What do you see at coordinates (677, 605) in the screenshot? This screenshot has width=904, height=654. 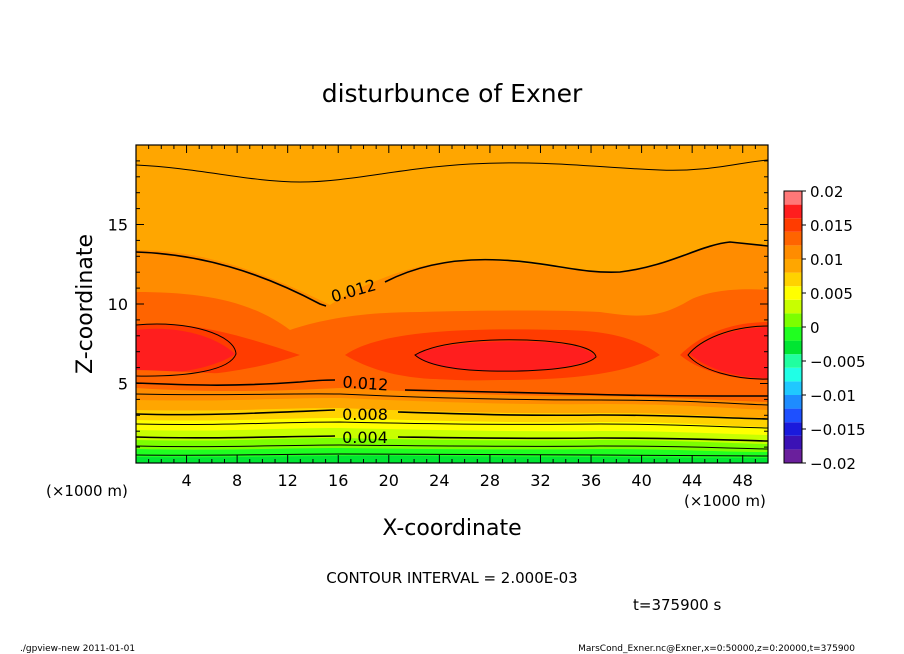 I see `time-label: t=375900 s` at bounding box center [677, 605].